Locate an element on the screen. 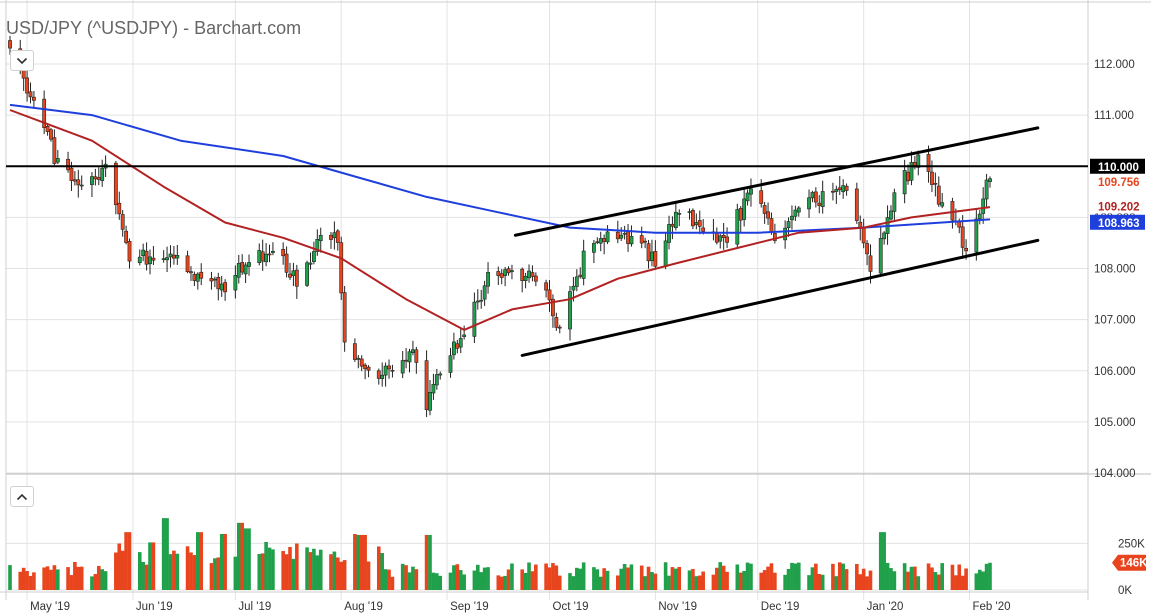 The width and height of the screenshot is (1151, 615). chevron-down-icon is located at coordinates (22, 60).